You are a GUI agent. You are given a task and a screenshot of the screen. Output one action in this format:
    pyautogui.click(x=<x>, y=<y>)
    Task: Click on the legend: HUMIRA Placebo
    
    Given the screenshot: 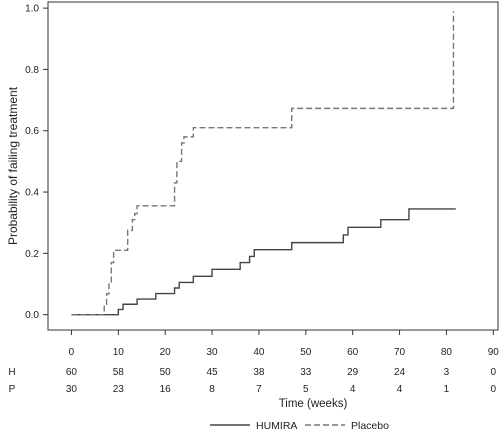 What is the action you would take?
    pyautogui.click(x=299, y=426)
    